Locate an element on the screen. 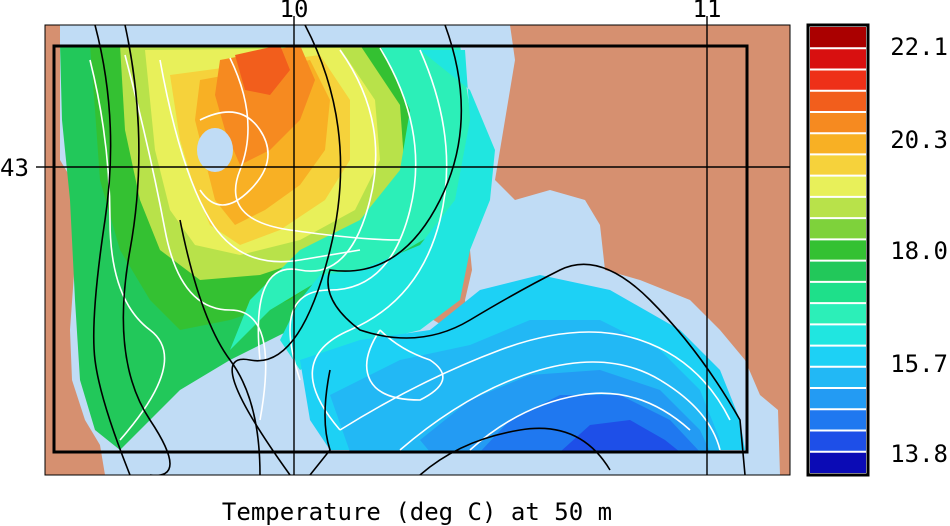  colorbar-frame is located at coordinates (838, 250).